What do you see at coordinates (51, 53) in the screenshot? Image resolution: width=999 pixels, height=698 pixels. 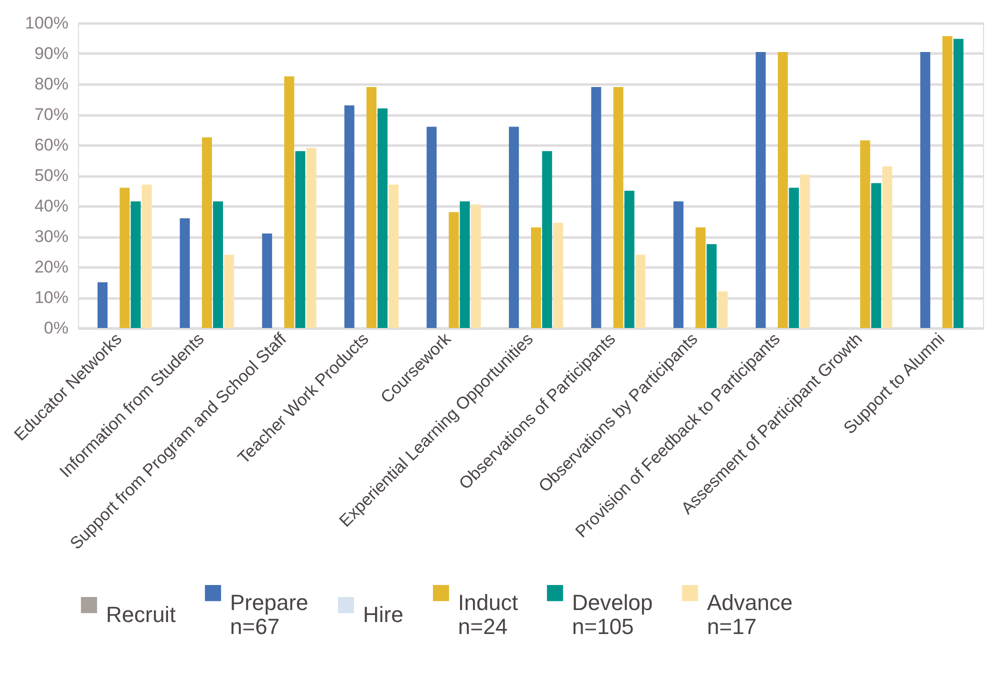 I see `y-tick-label: 90%` at bounding box center [51, 53].